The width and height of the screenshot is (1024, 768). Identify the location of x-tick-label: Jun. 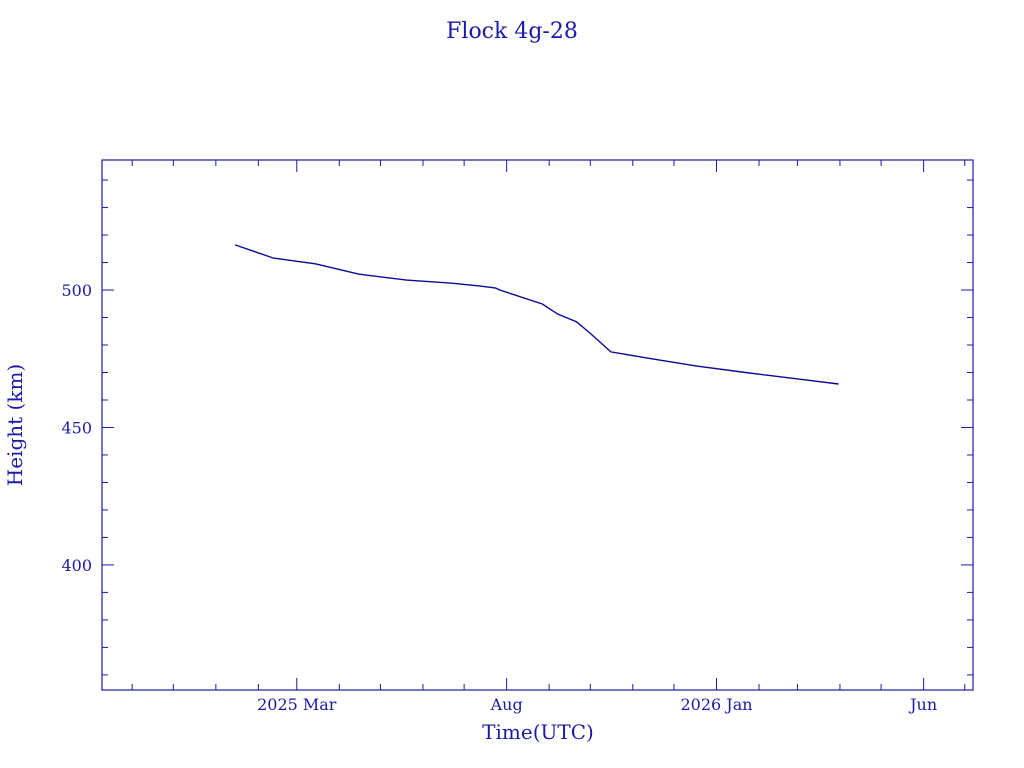
(922, 704).